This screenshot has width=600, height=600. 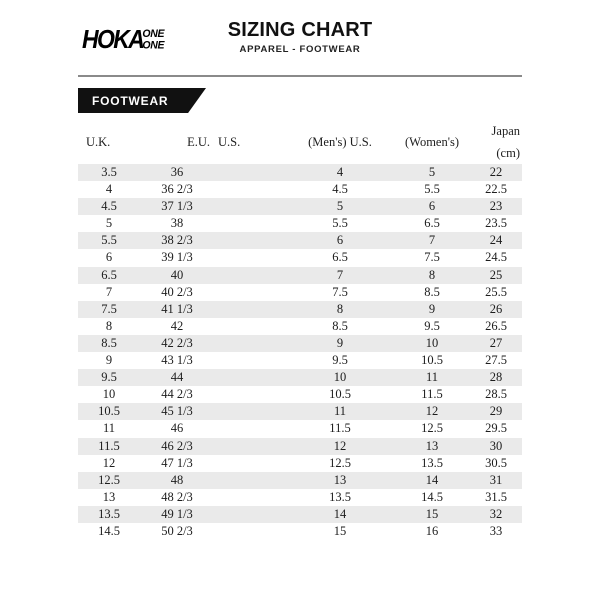 I want to click on cell-womens: 12.5, so click(x=432, y=429).